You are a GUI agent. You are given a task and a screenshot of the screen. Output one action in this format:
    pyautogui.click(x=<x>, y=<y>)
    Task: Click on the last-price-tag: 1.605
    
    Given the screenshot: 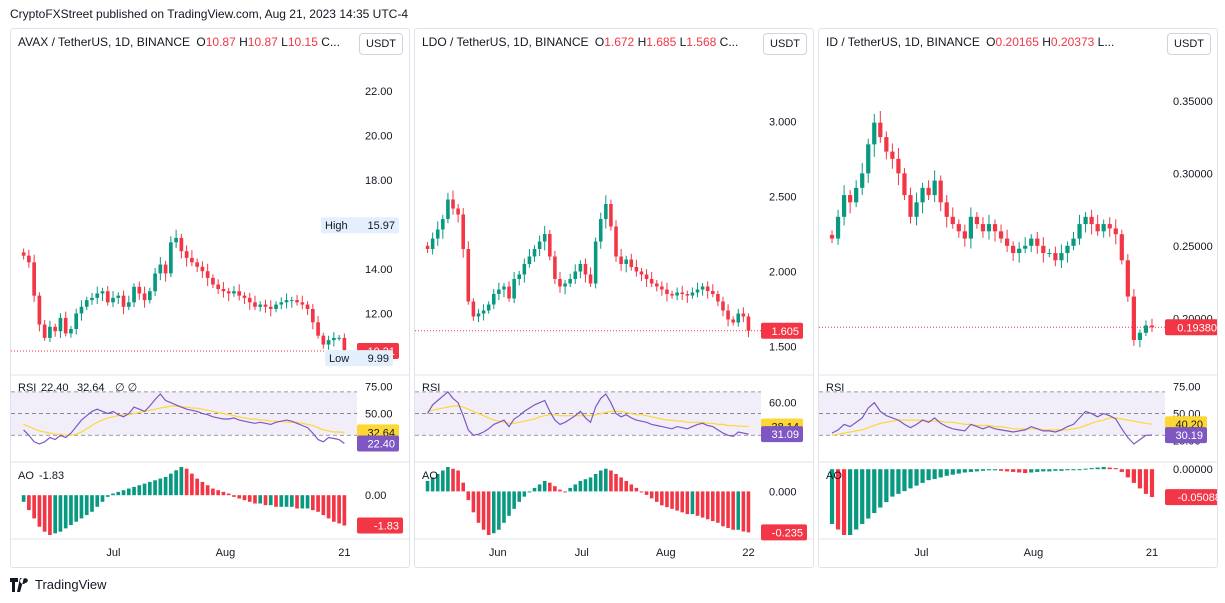 What is the action you would take?
    pyautogui.click(x=782, y=330)
    